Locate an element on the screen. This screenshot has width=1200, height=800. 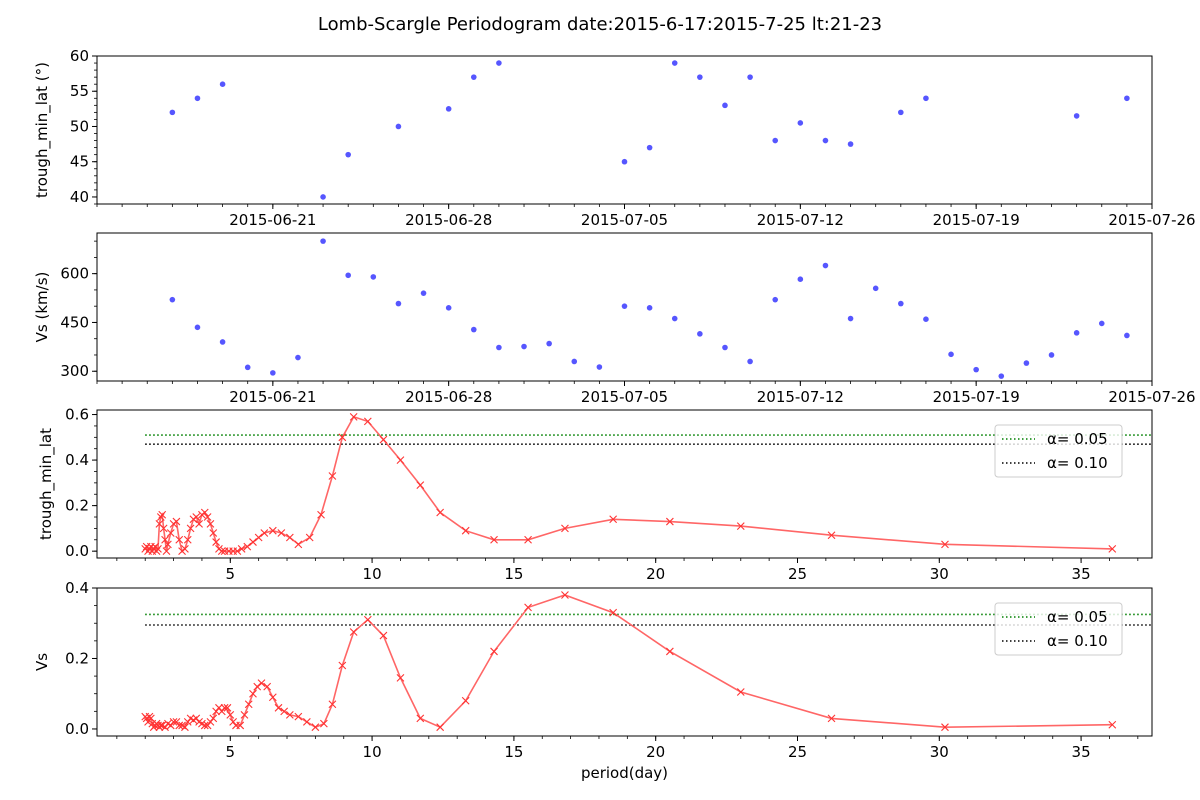
y-tick-label: 600 is located at coordinates (74, 274).